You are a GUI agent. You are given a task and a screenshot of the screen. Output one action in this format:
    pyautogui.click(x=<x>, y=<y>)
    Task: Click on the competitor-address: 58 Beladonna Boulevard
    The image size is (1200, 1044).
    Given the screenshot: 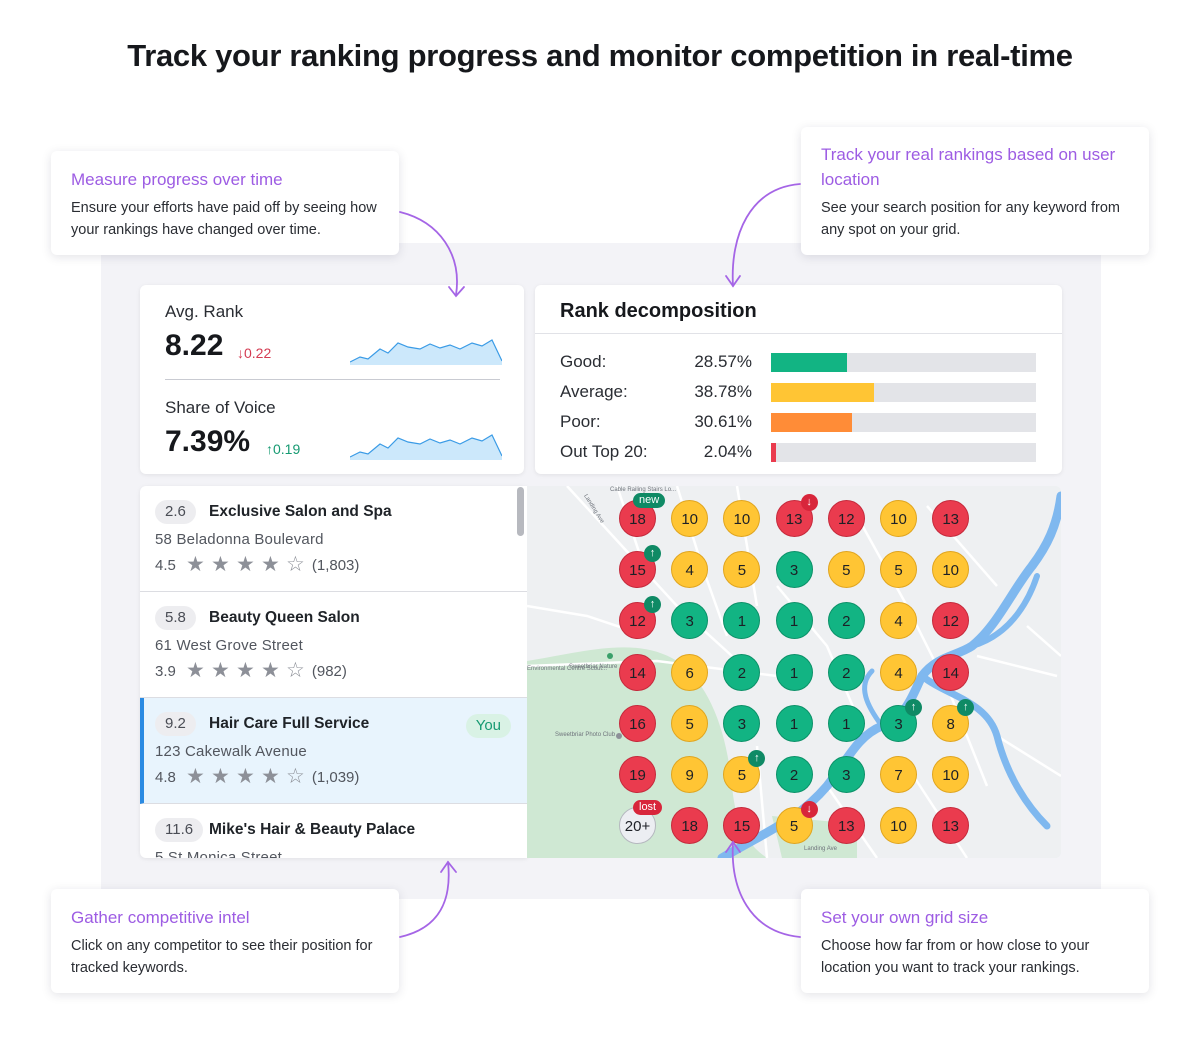 What is the action you would take?
    pyautogui.click(x=239, y=539)
    